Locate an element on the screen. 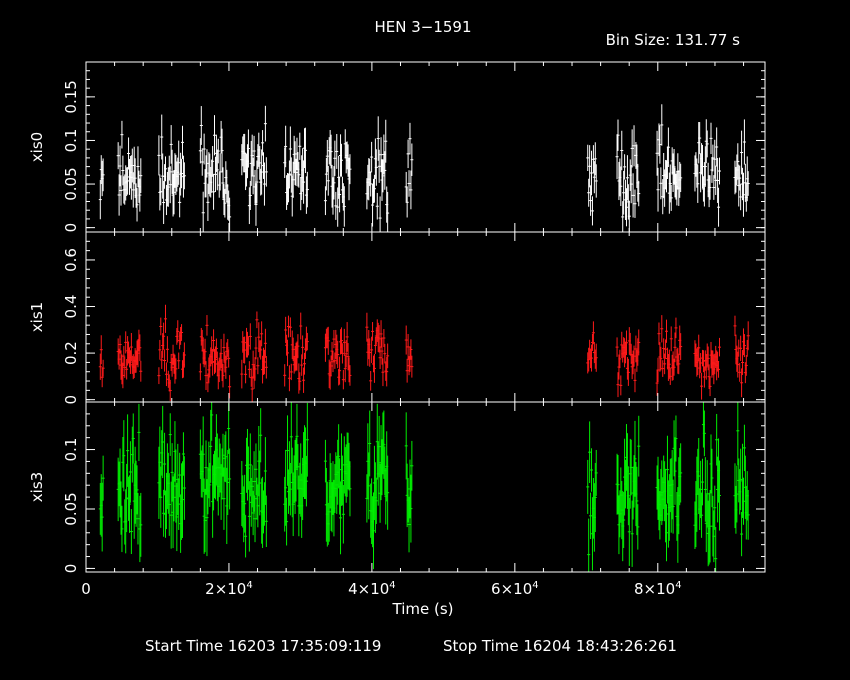 This screenshot has width=850, height=680. y-axis-label: xis0 is located at coordinates (37, 147).